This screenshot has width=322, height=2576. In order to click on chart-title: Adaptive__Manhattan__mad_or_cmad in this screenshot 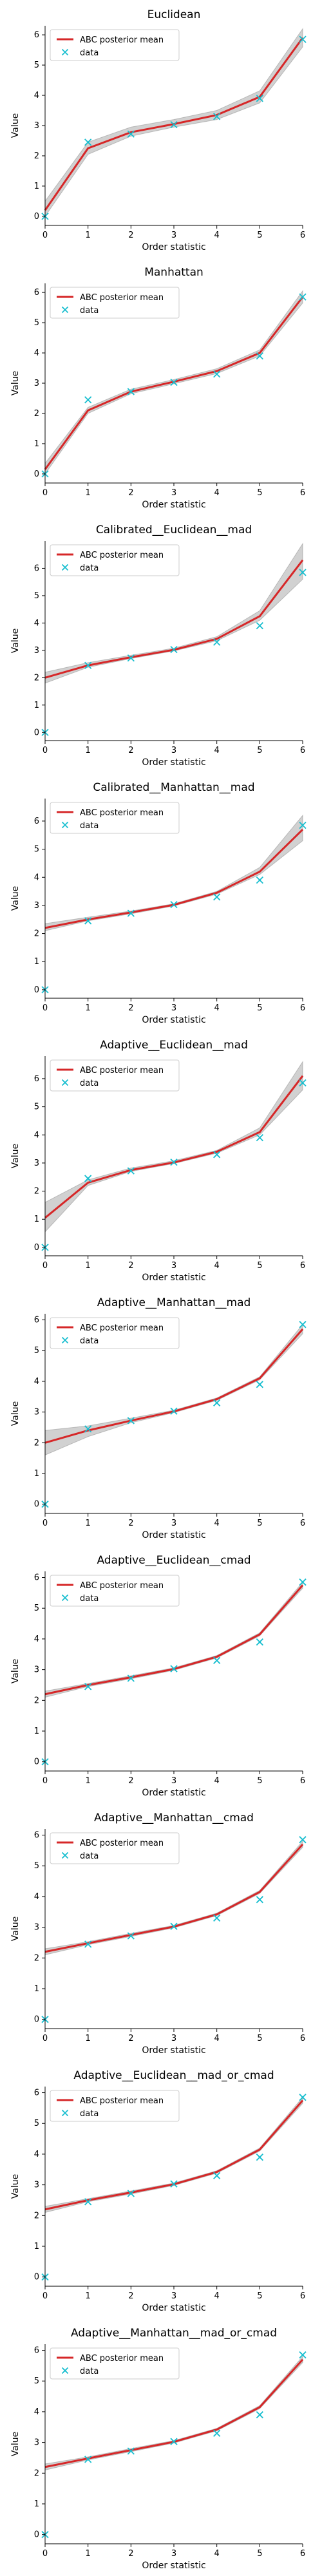, I will do `click(174, 2333)`.